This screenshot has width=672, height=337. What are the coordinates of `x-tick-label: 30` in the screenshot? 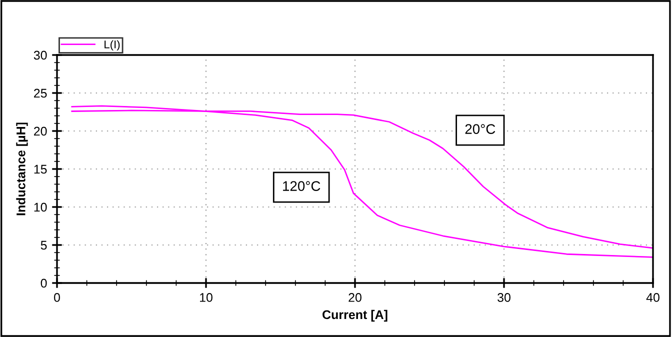 It's located at (504, 297).